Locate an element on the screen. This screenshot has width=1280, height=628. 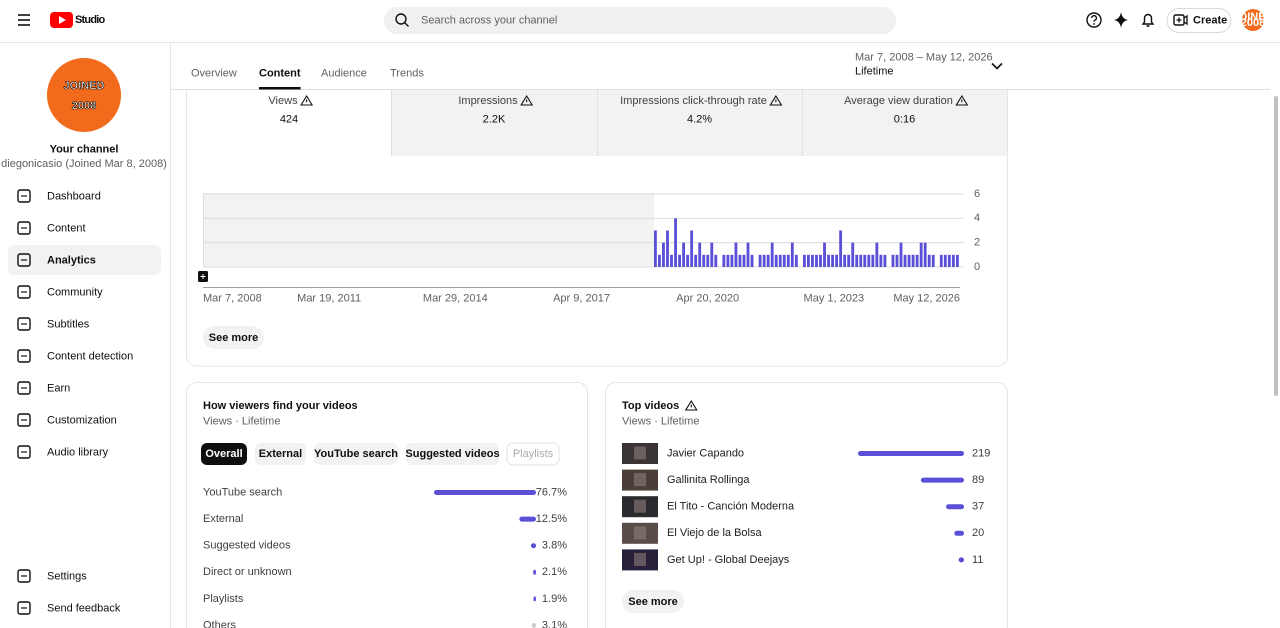
tab: Content is located at coordinates (280, 78).